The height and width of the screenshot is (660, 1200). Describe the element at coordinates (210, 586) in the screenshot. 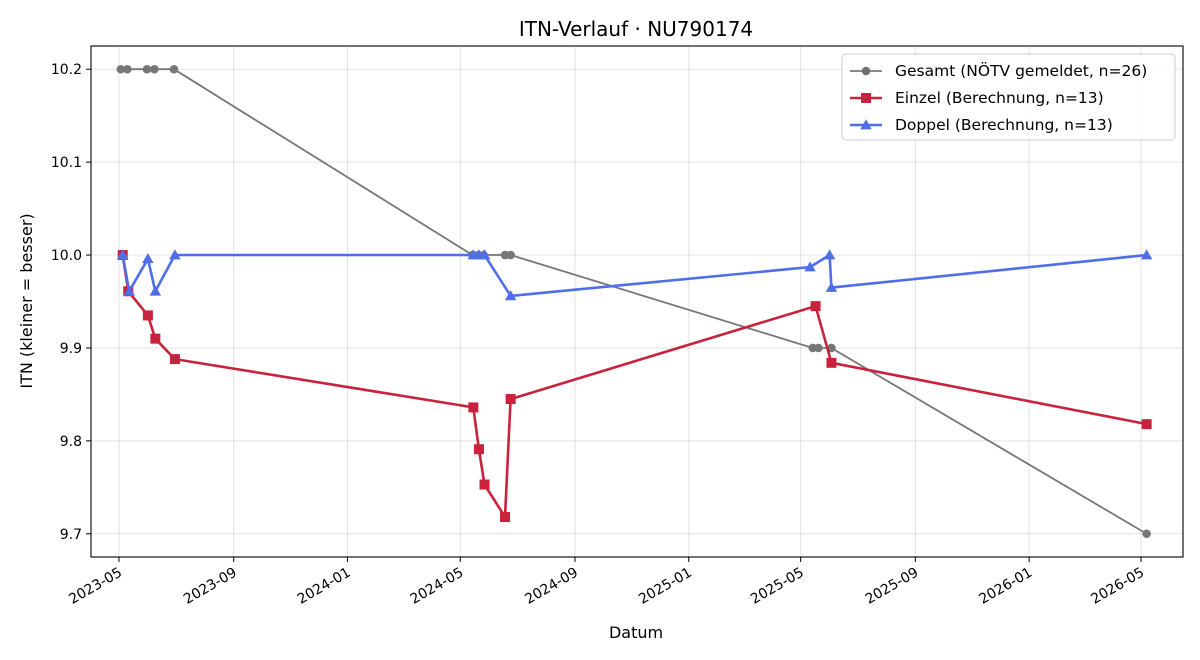

I see `x-tick-label: 2023-09` at that location.